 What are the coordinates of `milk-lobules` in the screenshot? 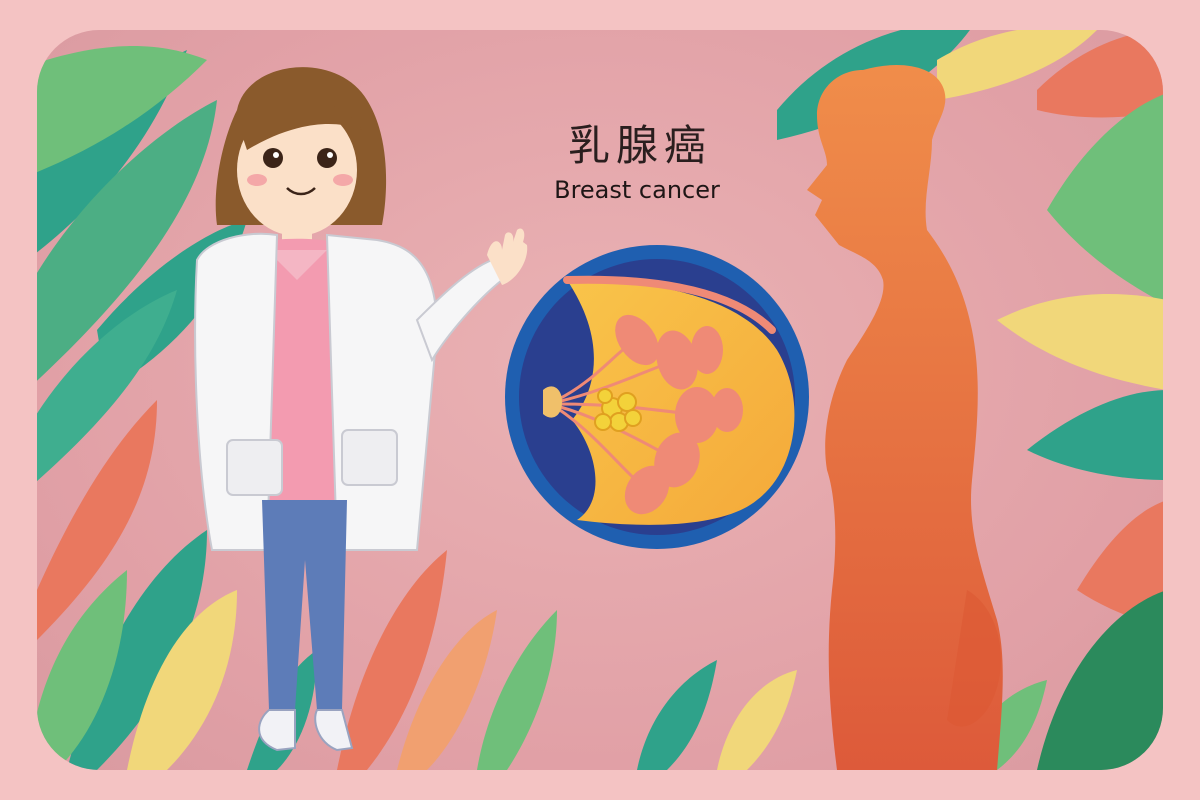 It's located at (679, 414).